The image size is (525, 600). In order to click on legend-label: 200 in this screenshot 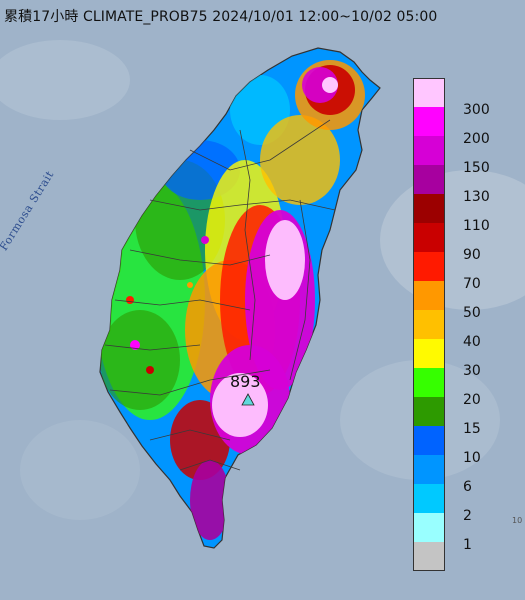, I will do `click(476, 139)`.